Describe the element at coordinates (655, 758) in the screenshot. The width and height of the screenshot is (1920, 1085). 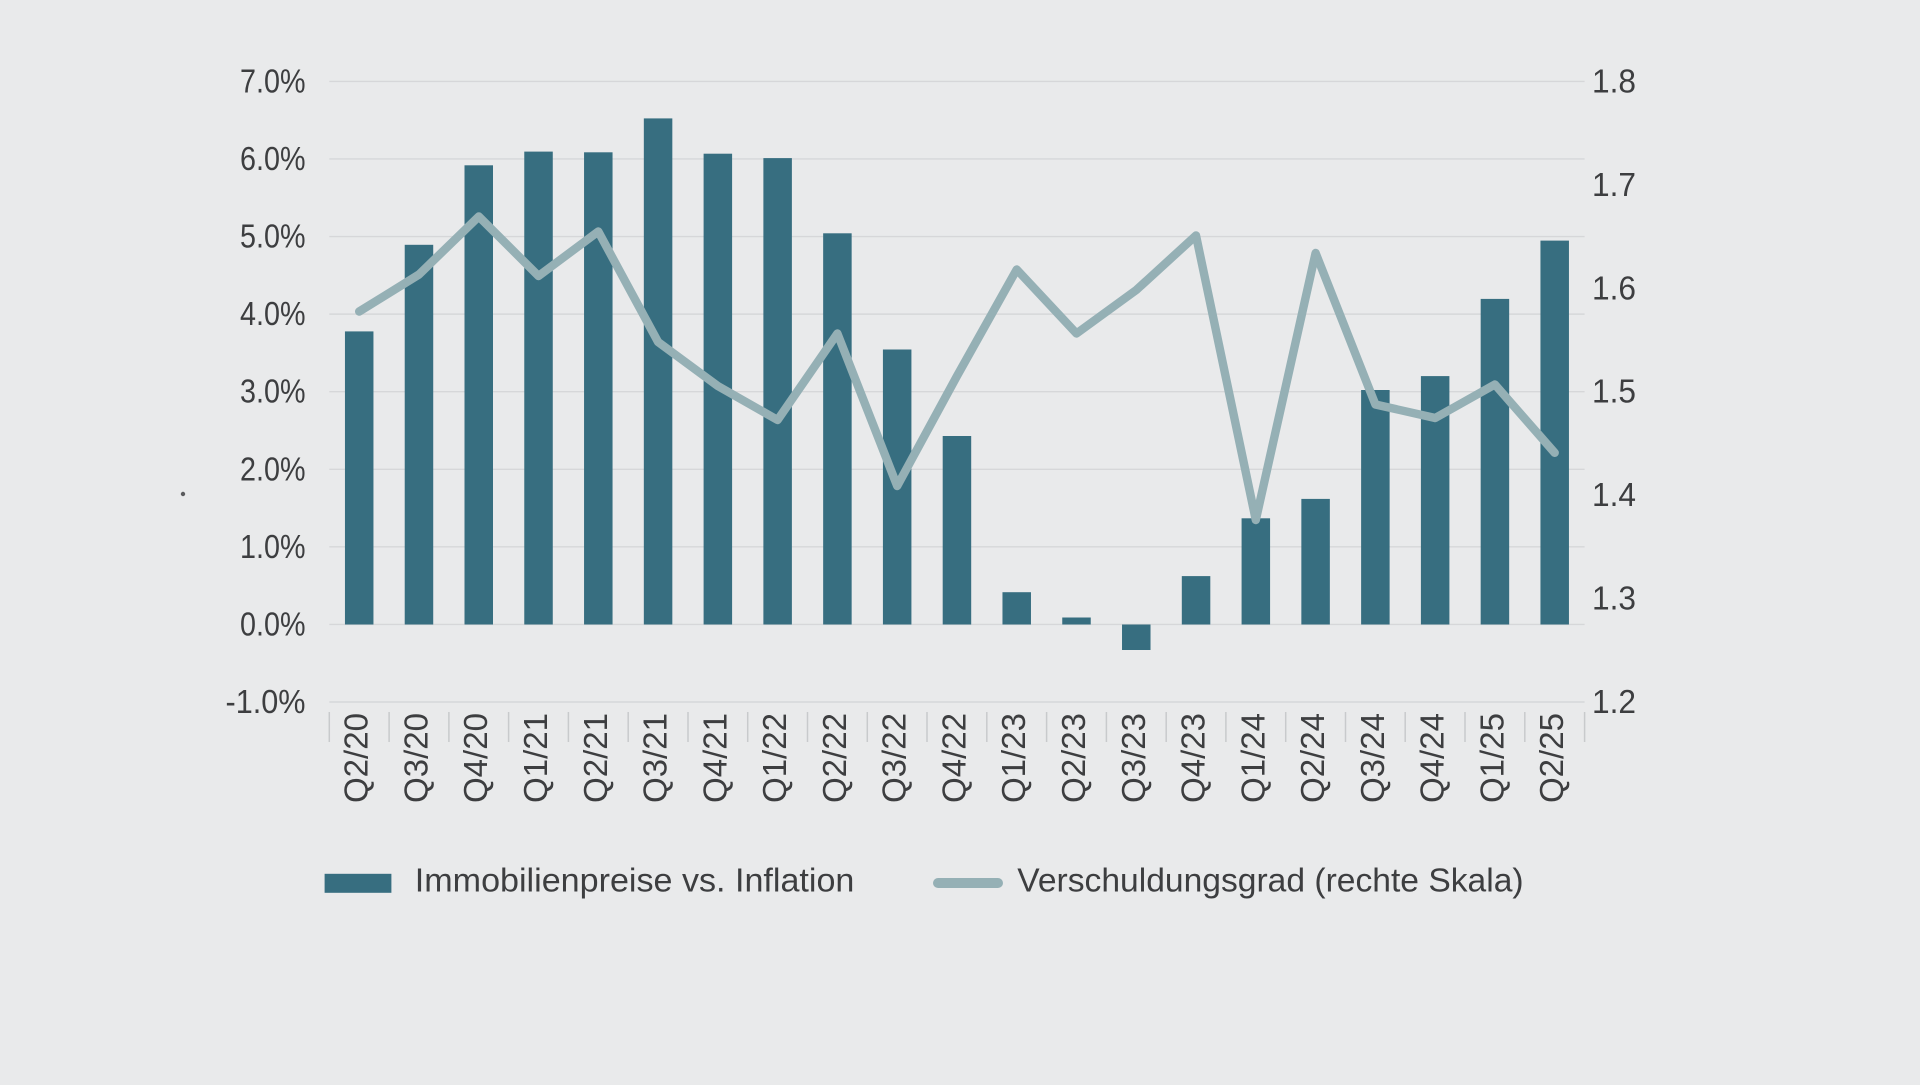
I see `svg-text: Q3/21` at that location.